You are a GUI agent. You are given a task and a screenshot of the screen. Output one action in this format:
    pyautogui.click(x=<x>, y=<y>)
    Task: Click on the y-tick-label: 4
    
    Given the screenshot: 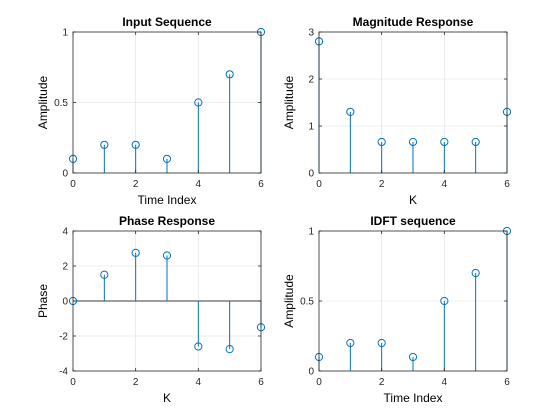 What is the action you would take?
    pyautogui.click(x=65, y=232)
    